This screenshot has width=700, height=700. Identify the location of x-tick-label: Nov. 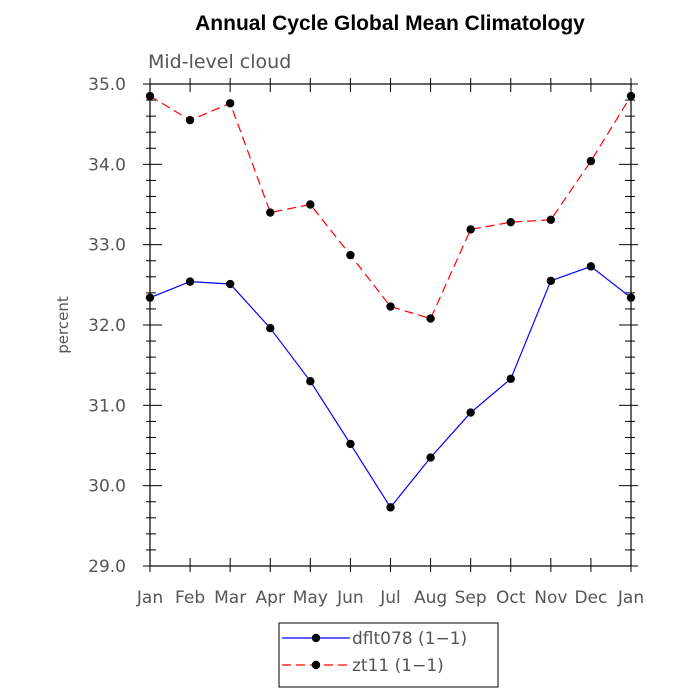
(550, 598).